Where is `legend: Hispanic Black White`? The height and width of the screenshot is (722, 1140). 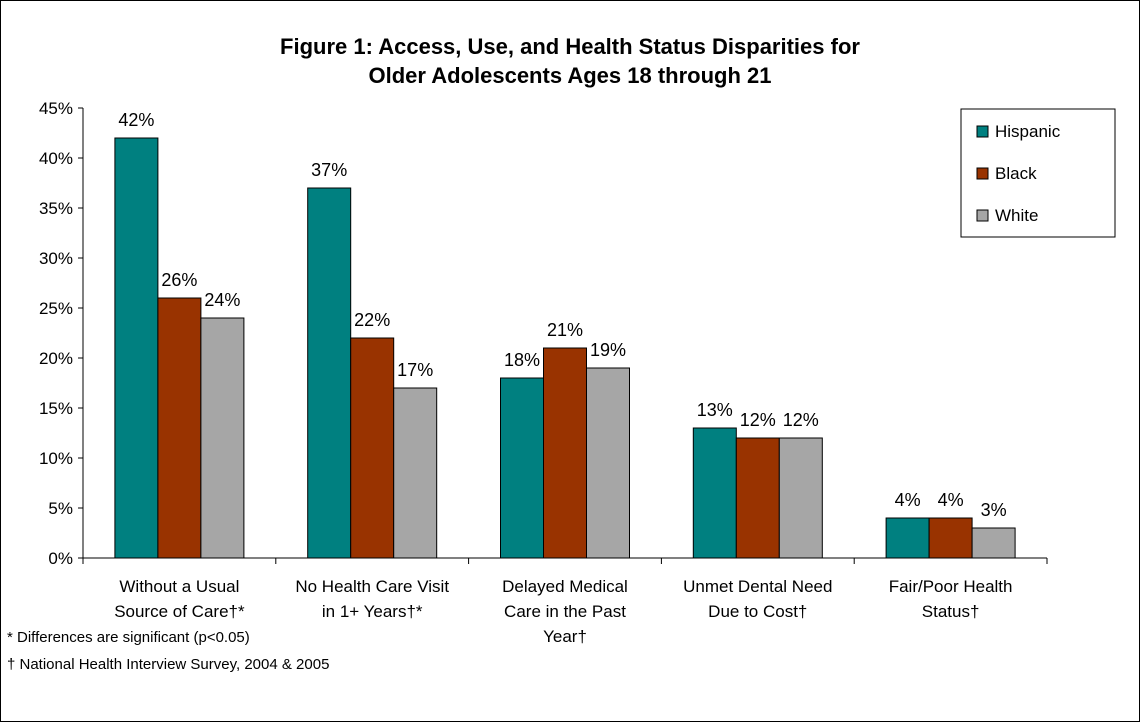 legend: Hispanic Black White is located at coordinates (1038, 173).